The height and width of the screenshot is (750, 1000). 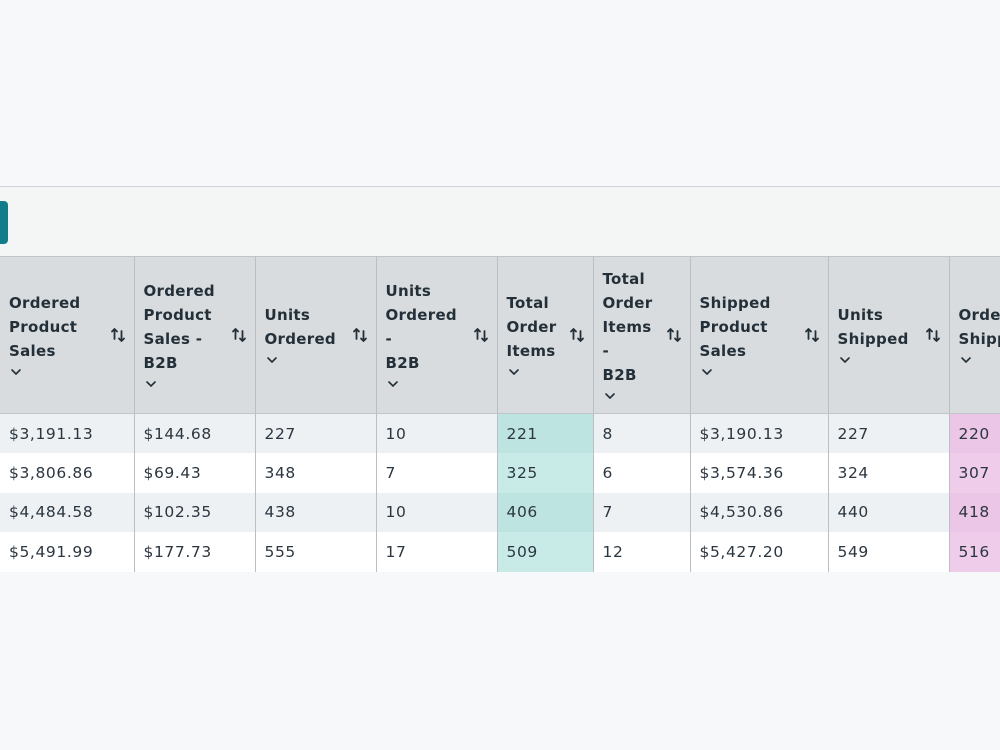 I want to click on column-header-label: Total Order Items, so click(x=531, y=327).